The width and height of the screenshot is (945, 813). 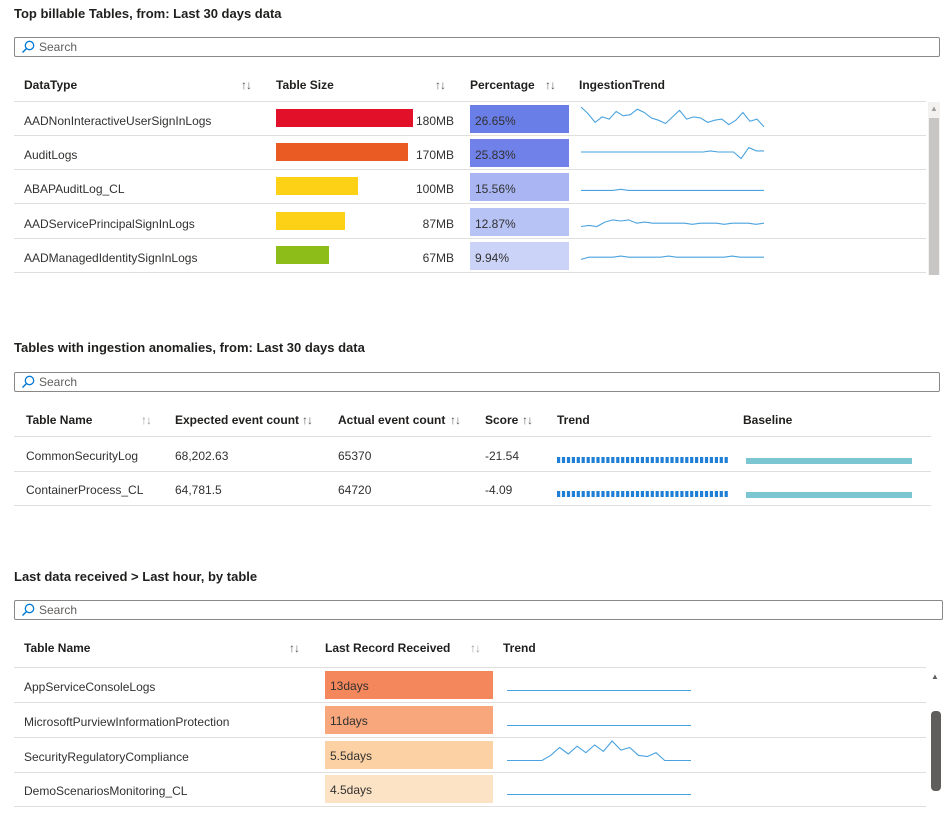 I want to click on header-last-record: Last Record Received, so click(x=388, y=648).